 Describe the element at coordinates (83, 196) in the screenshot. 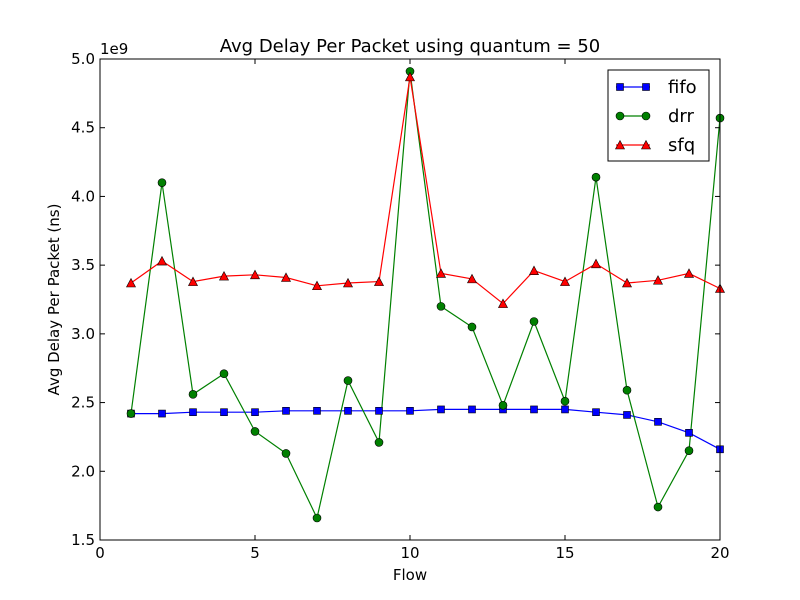

I see `y-tick-label: 4.0` at that location.